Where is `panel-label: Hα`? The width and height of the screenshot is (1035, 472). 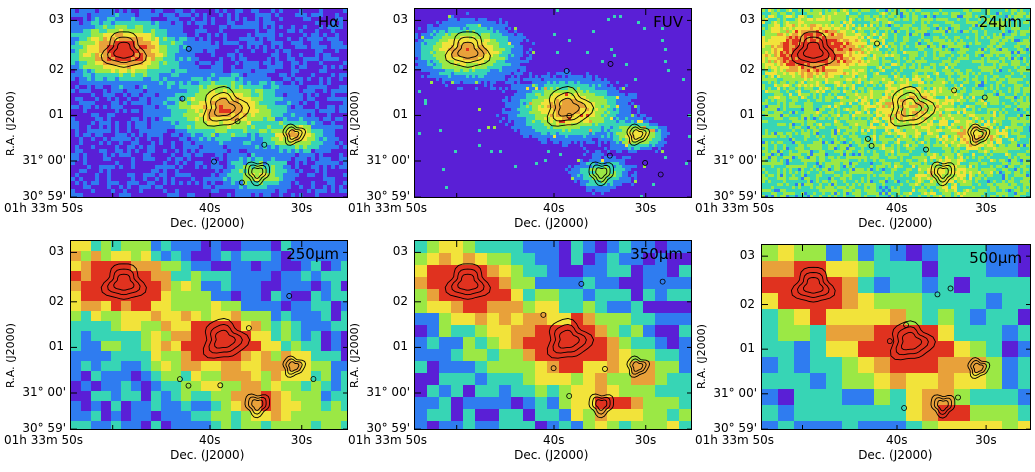
panel-label: Hα is located at coordinates (328, 22).